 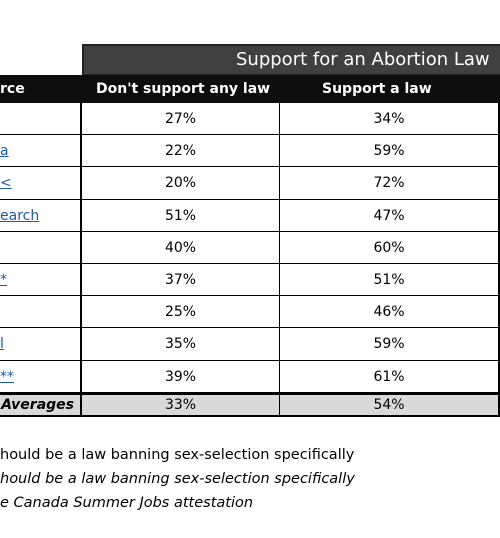 I want to click on table-cell: 27%, so click(x=181, y=119).